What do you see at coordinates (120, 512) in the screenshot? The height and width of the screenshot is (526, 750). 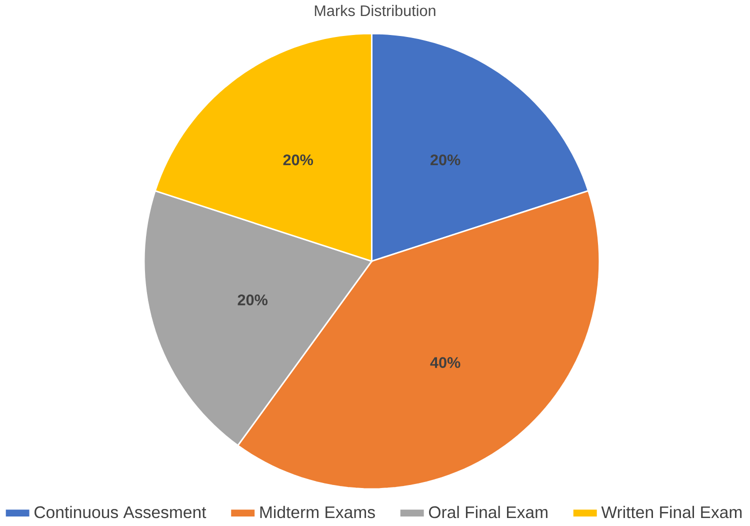 I see `legend-label: Continuous Assesment` at bounding box center [120, 512].